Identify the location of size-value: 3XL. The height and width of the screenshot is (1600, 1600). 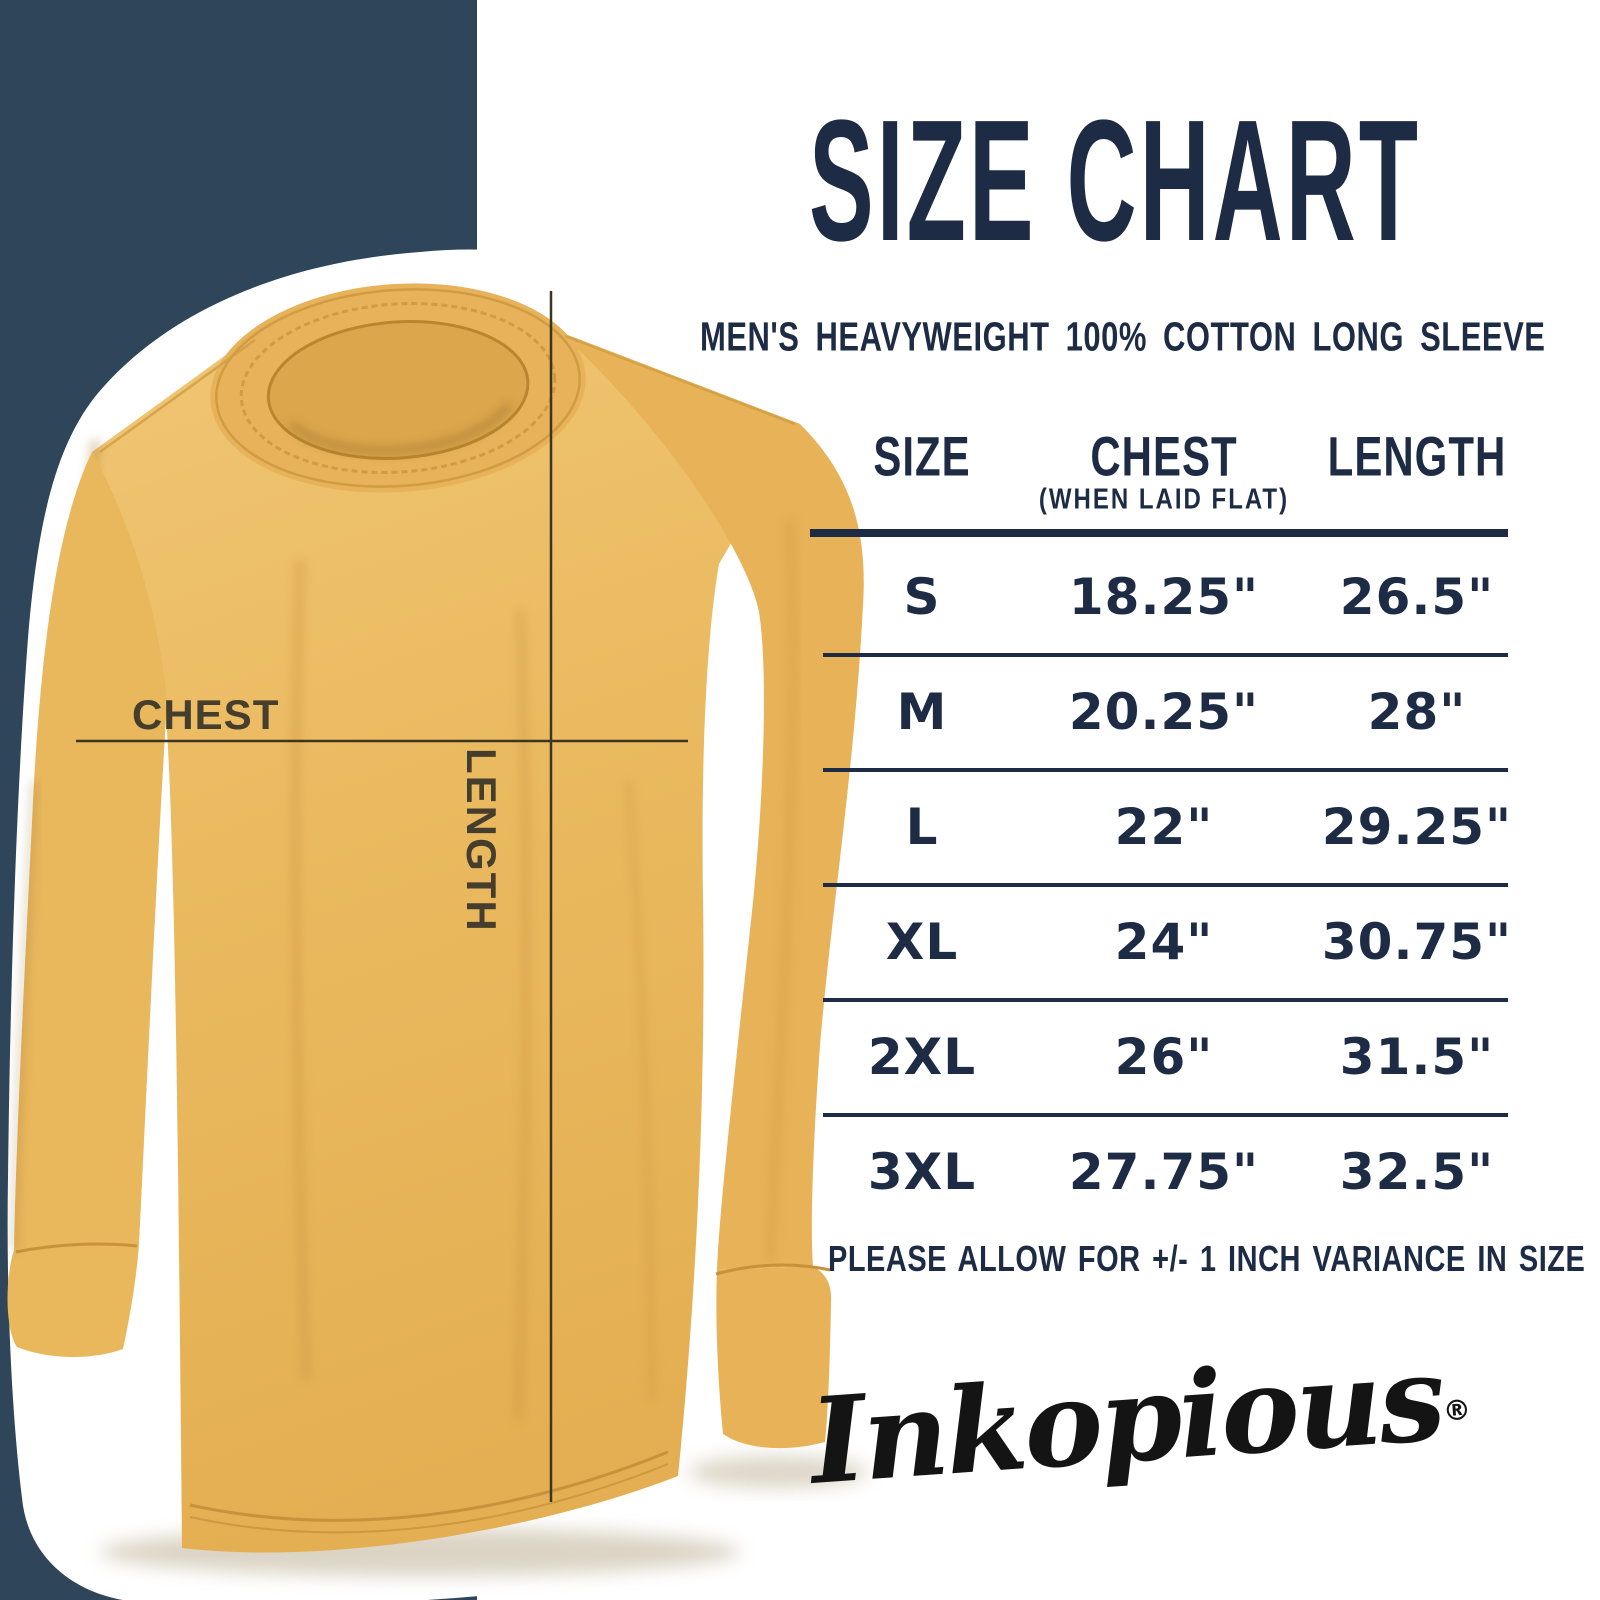
(922, 1172).